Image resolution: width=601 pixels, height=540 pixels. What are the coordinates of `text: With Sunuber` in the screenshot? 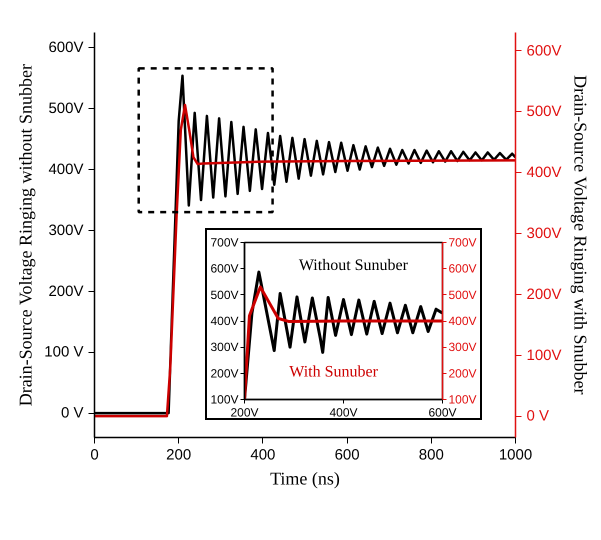 It's located at (334, 372).